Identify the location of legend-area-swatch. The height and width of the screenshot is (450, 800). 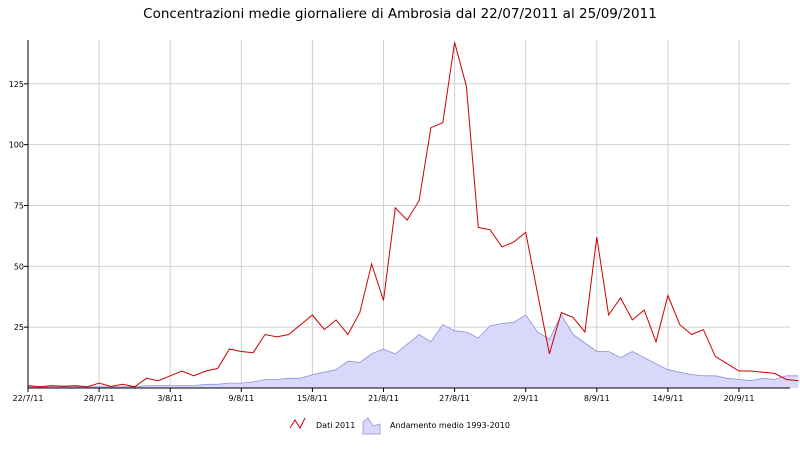
(371, 426).